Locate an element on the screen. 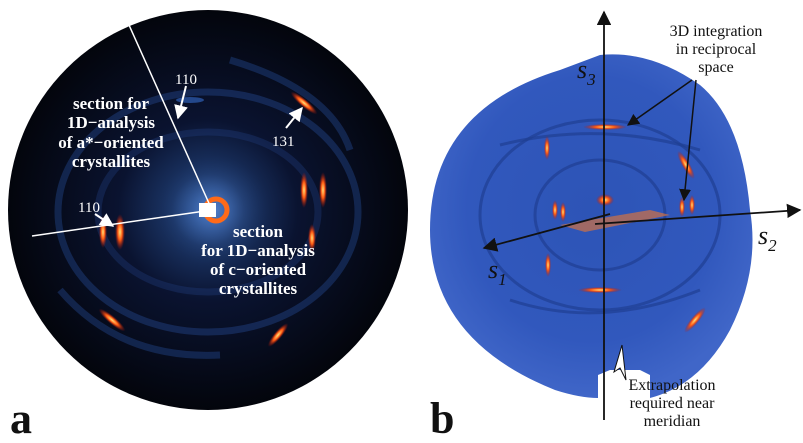  extrapolation-line1: Extrapolation is located at coordinates (671, 385).